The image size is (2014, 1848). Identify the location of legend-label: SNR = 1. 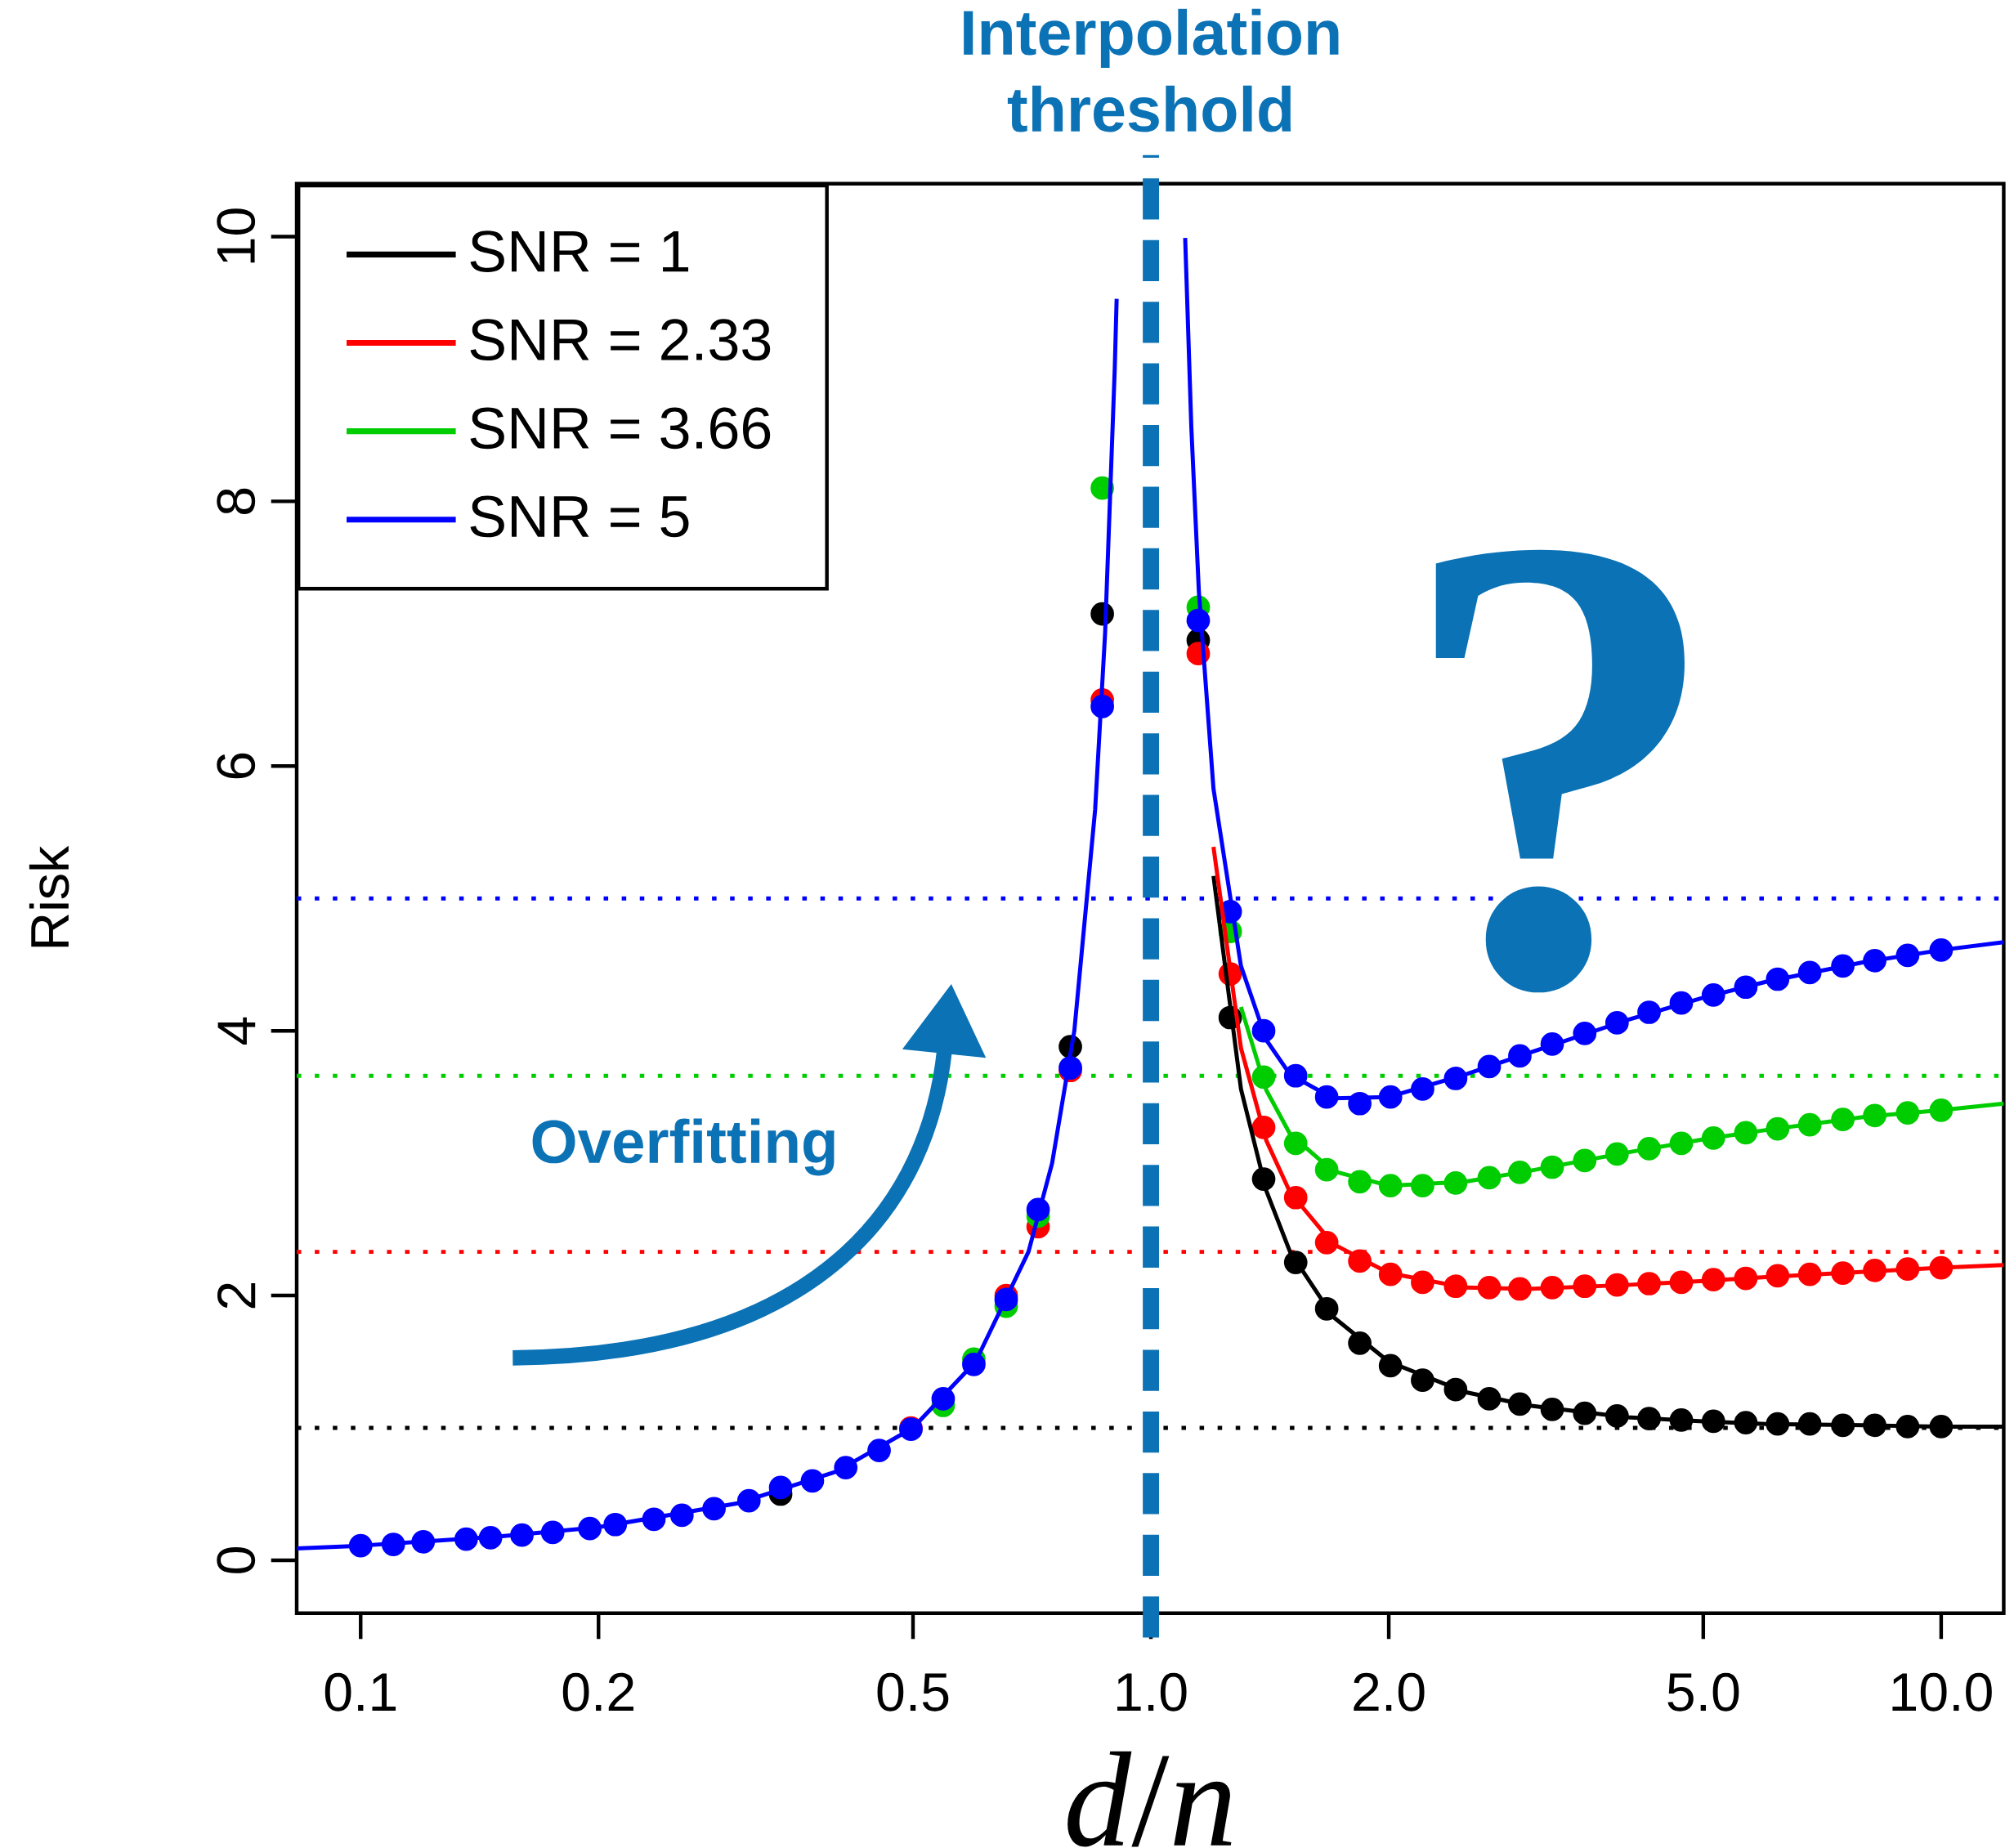
(579, 251).